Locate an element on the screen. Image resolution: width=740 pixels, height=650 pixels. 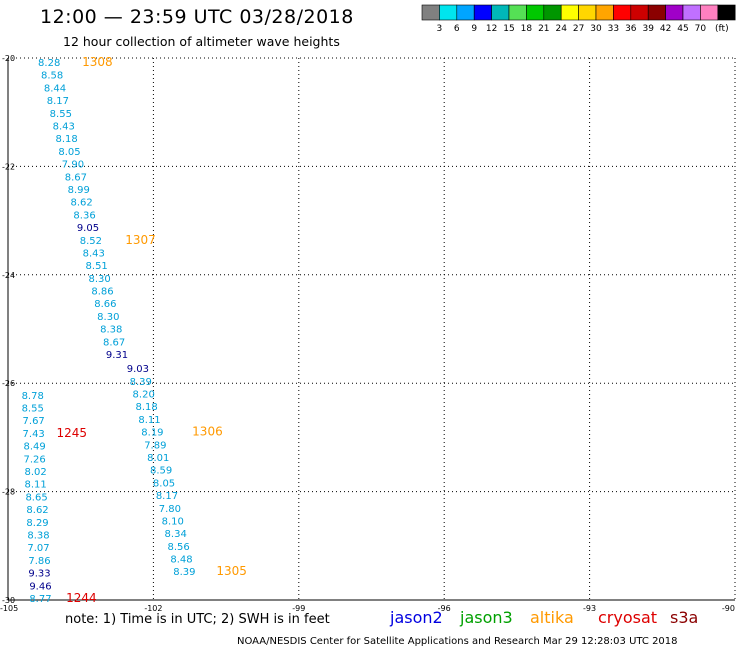
legend-tick-label: 12 is located at coordinates (491, 29).